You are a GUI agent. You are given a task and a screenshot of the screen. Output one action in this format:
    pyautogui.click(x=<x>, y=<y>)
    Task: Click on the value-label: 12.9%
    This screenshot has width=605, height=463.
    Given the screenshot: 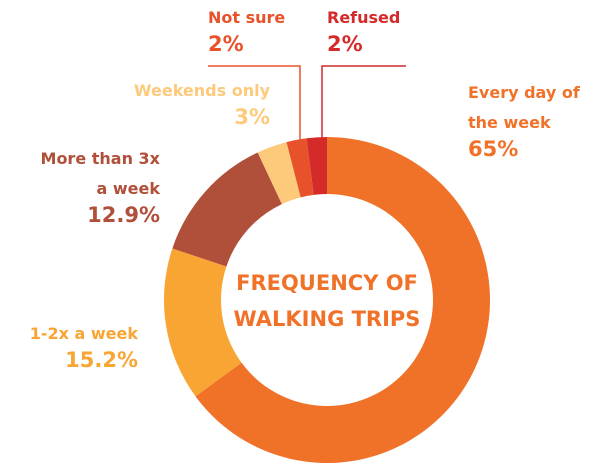 What is the action you would take?
    pyautogui.click(x=123, y=215)
    